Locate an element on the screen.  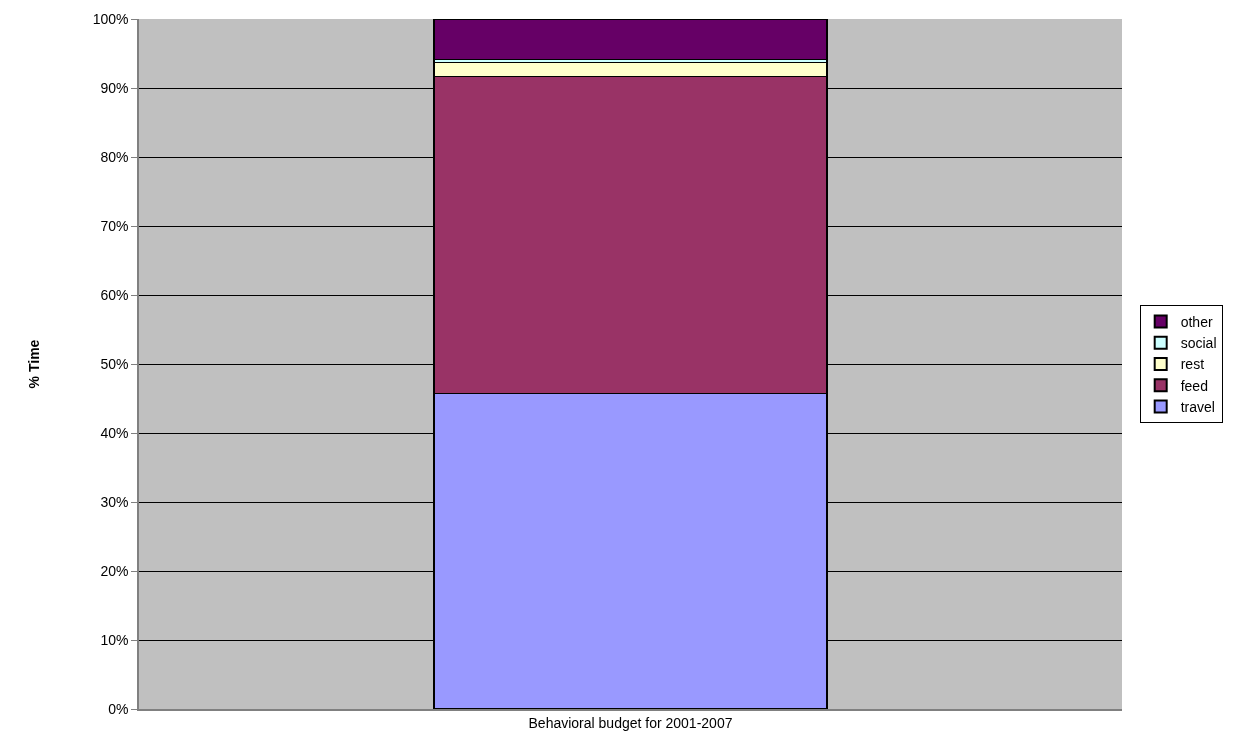
legend-label: other is located at coordinates (1196, 322).